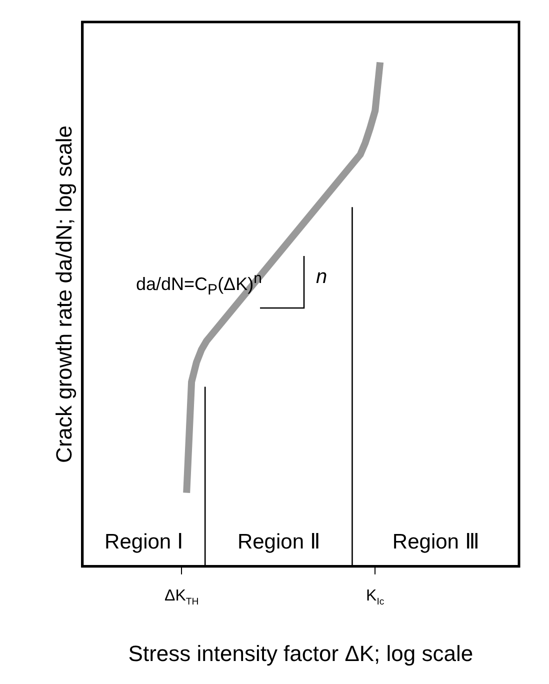  What do you see at coordinates (278, 542) in the screenshot?
I see `annotation: Region Ⅱ` at bounding box center [278, 542].